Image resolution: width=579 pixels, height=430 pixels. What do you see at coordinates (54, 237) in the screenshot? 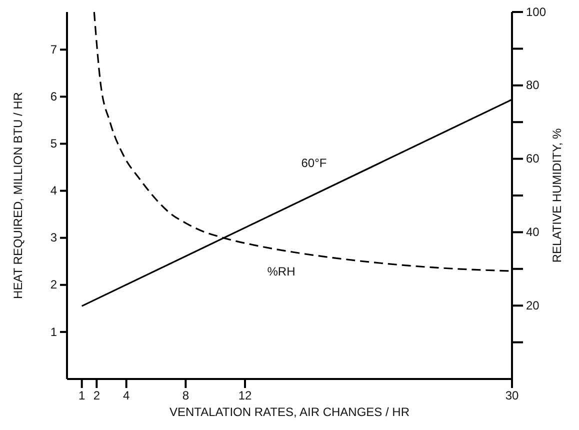
I see `y-tick-label: 3` at bounding box center [54, 237].